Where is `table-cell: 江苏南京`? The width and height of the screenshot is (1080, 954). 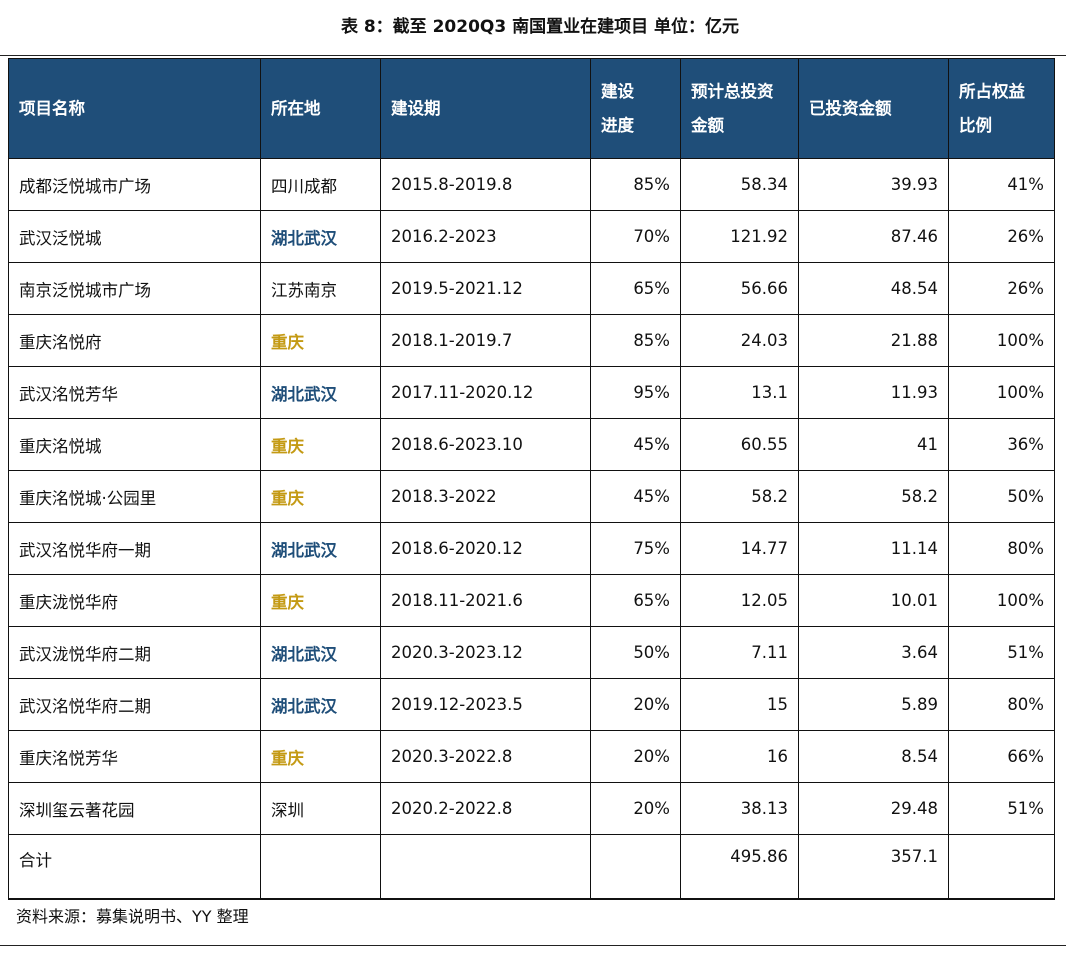 table-cell: 江苏南京 is located at coordinates (320, 288).